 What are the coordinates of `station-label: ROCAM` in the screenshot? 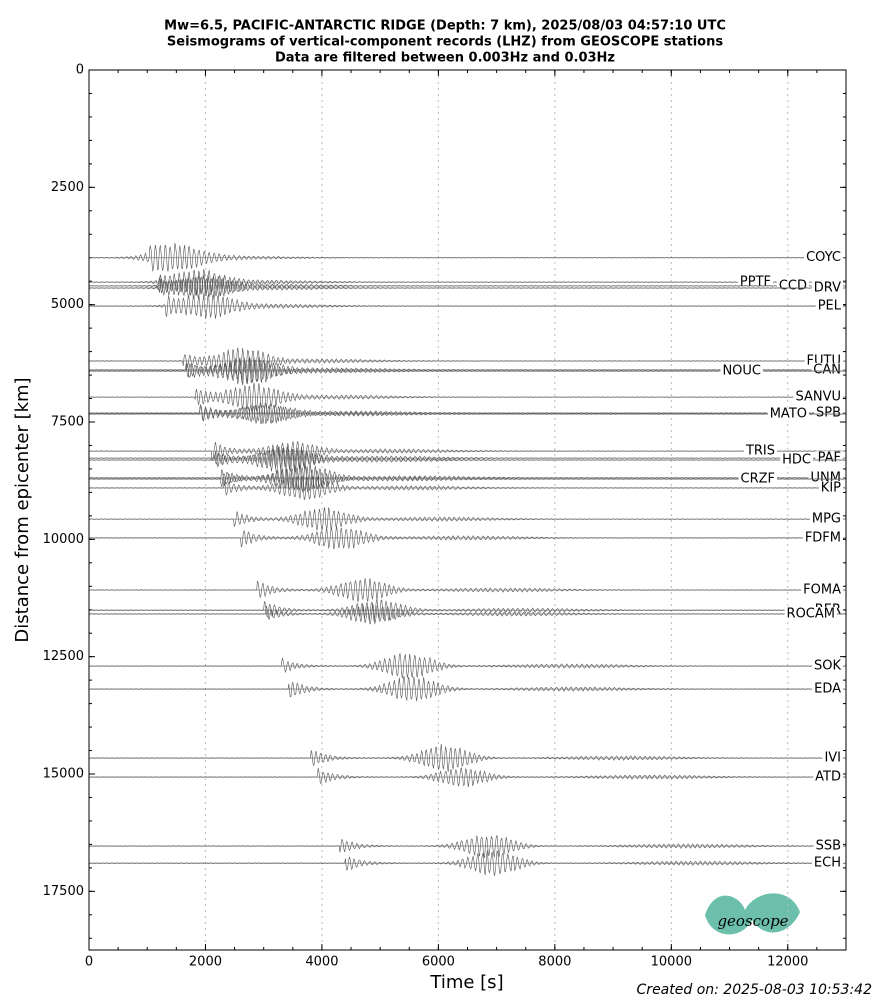 It's located at (811, 613).